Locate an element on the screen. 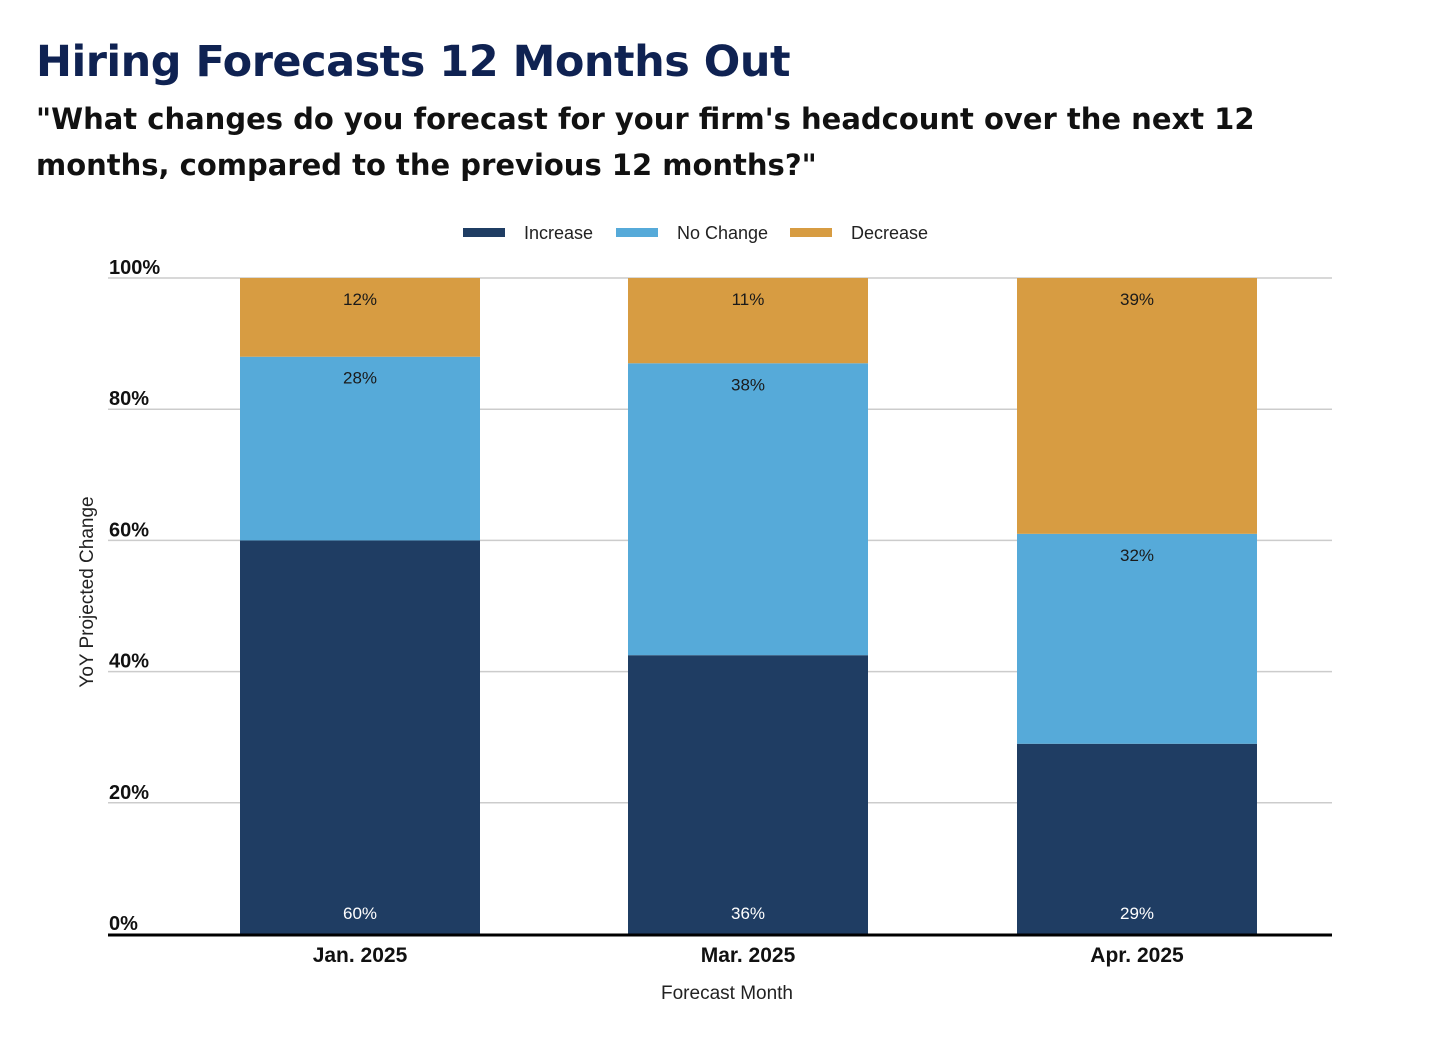 The height and width of the screenshot is (1057, 1456). x-tick-label: Mar. 2025 is located at coordinates (748, 955).